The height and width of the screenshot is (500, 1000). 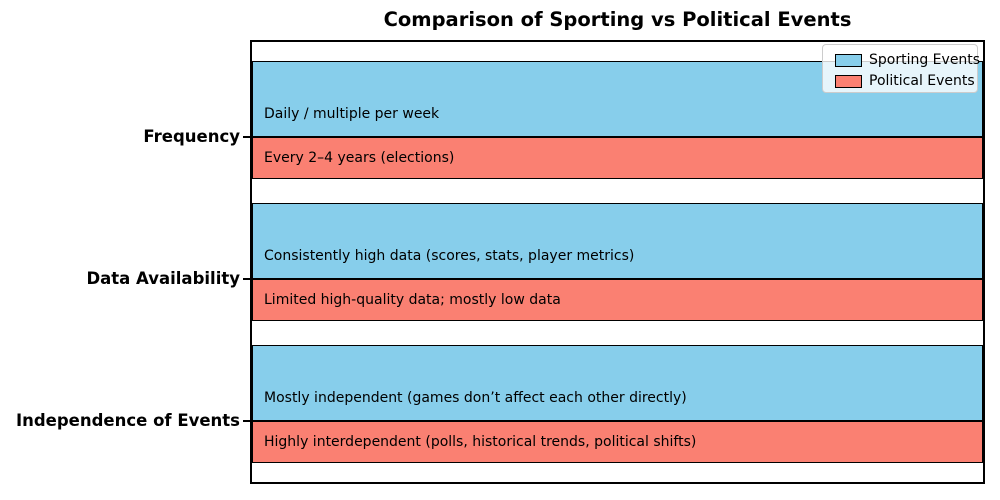 I want to click on category-label-independence: Independence of Events, so click(x=127, y=420).